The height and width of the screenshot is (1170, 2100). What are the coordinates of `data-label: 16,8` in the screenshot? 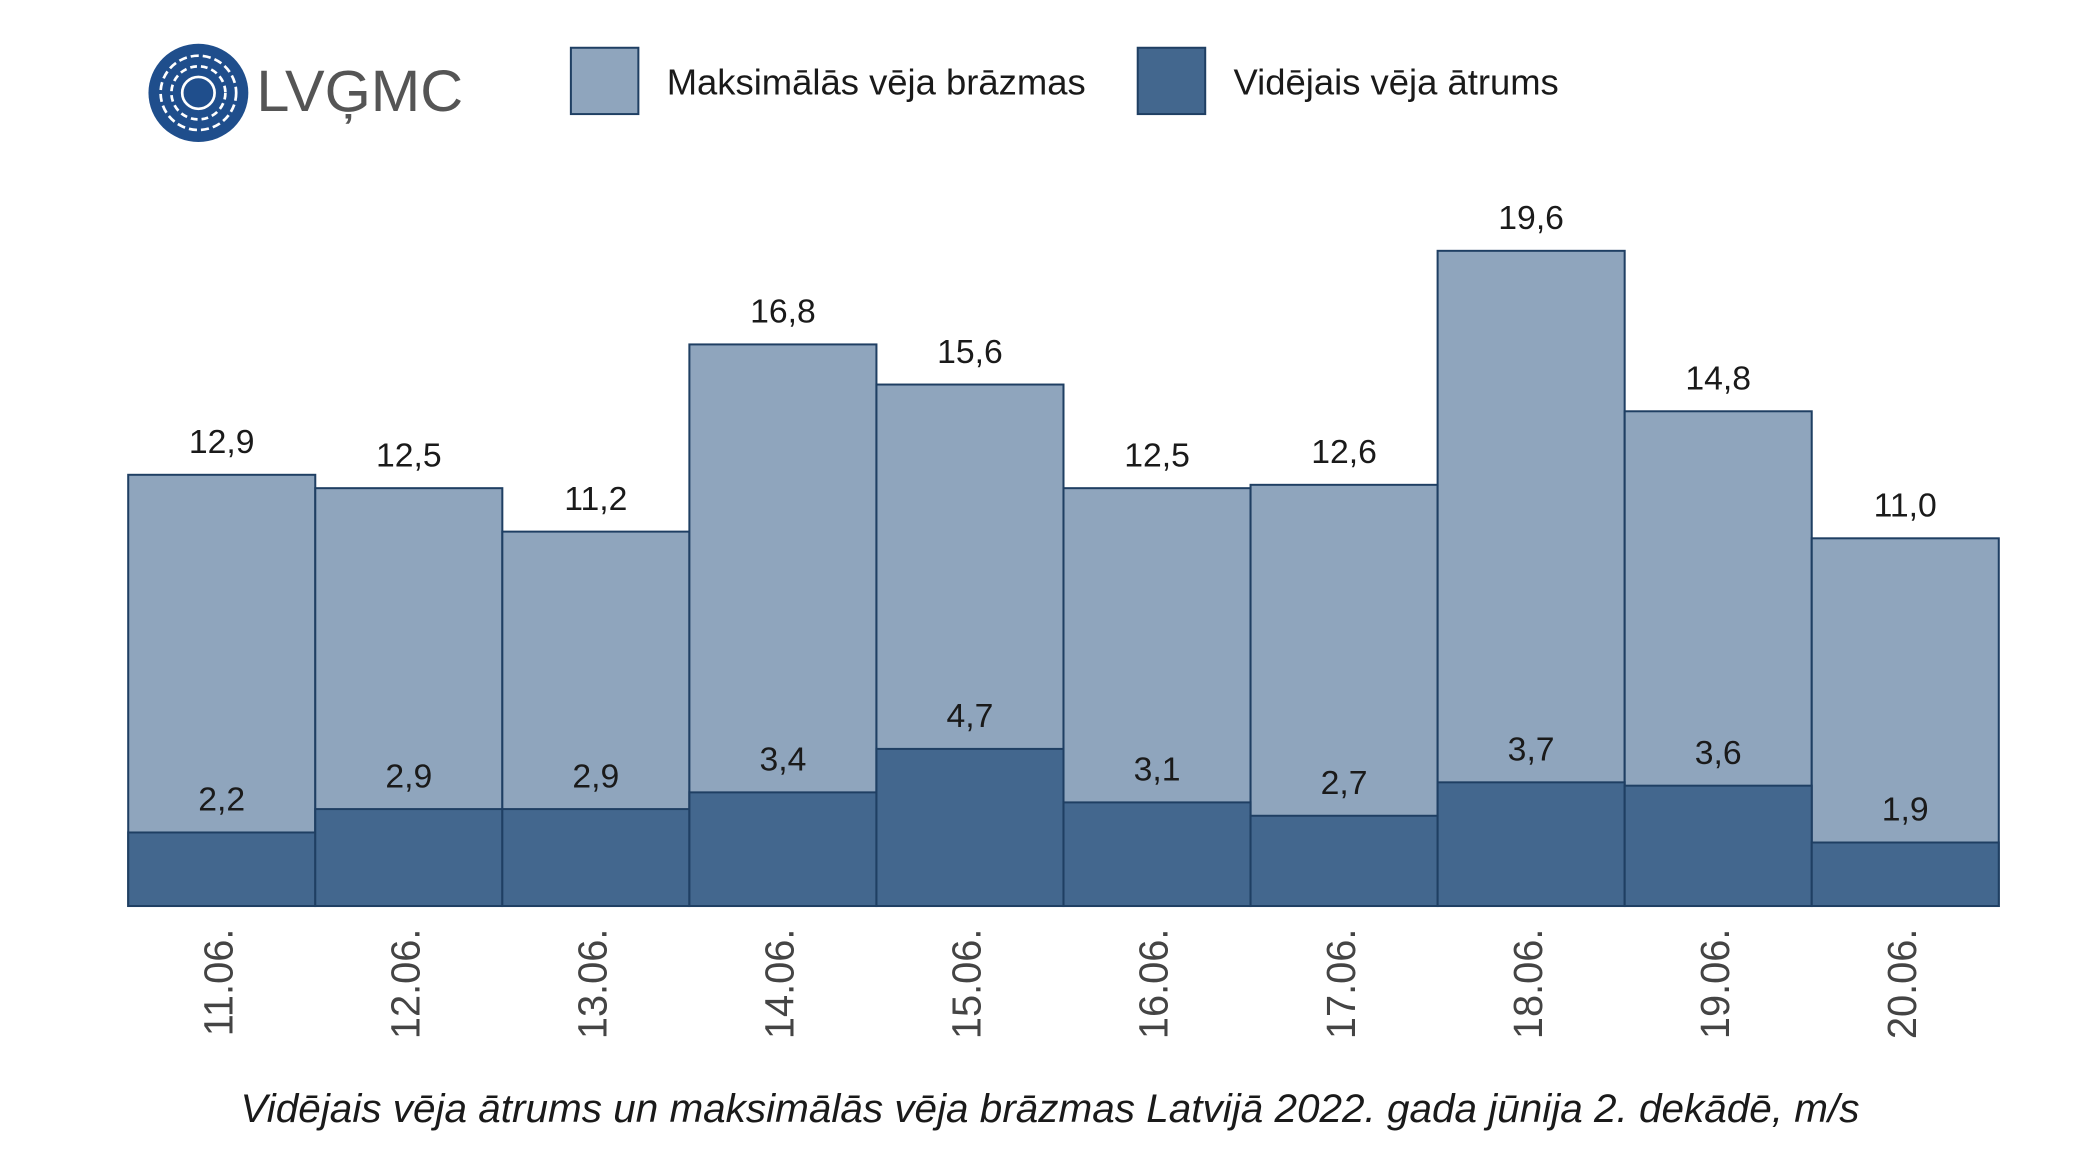 It's located at (783, 312).